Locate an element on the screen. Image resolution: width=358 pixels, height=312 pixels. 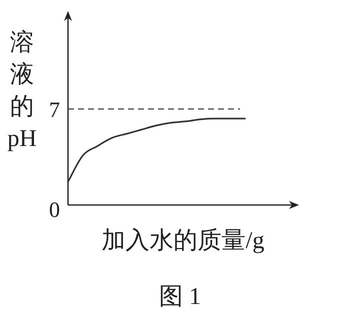
annotation: 图 1 is located at coordinates (180, 297).